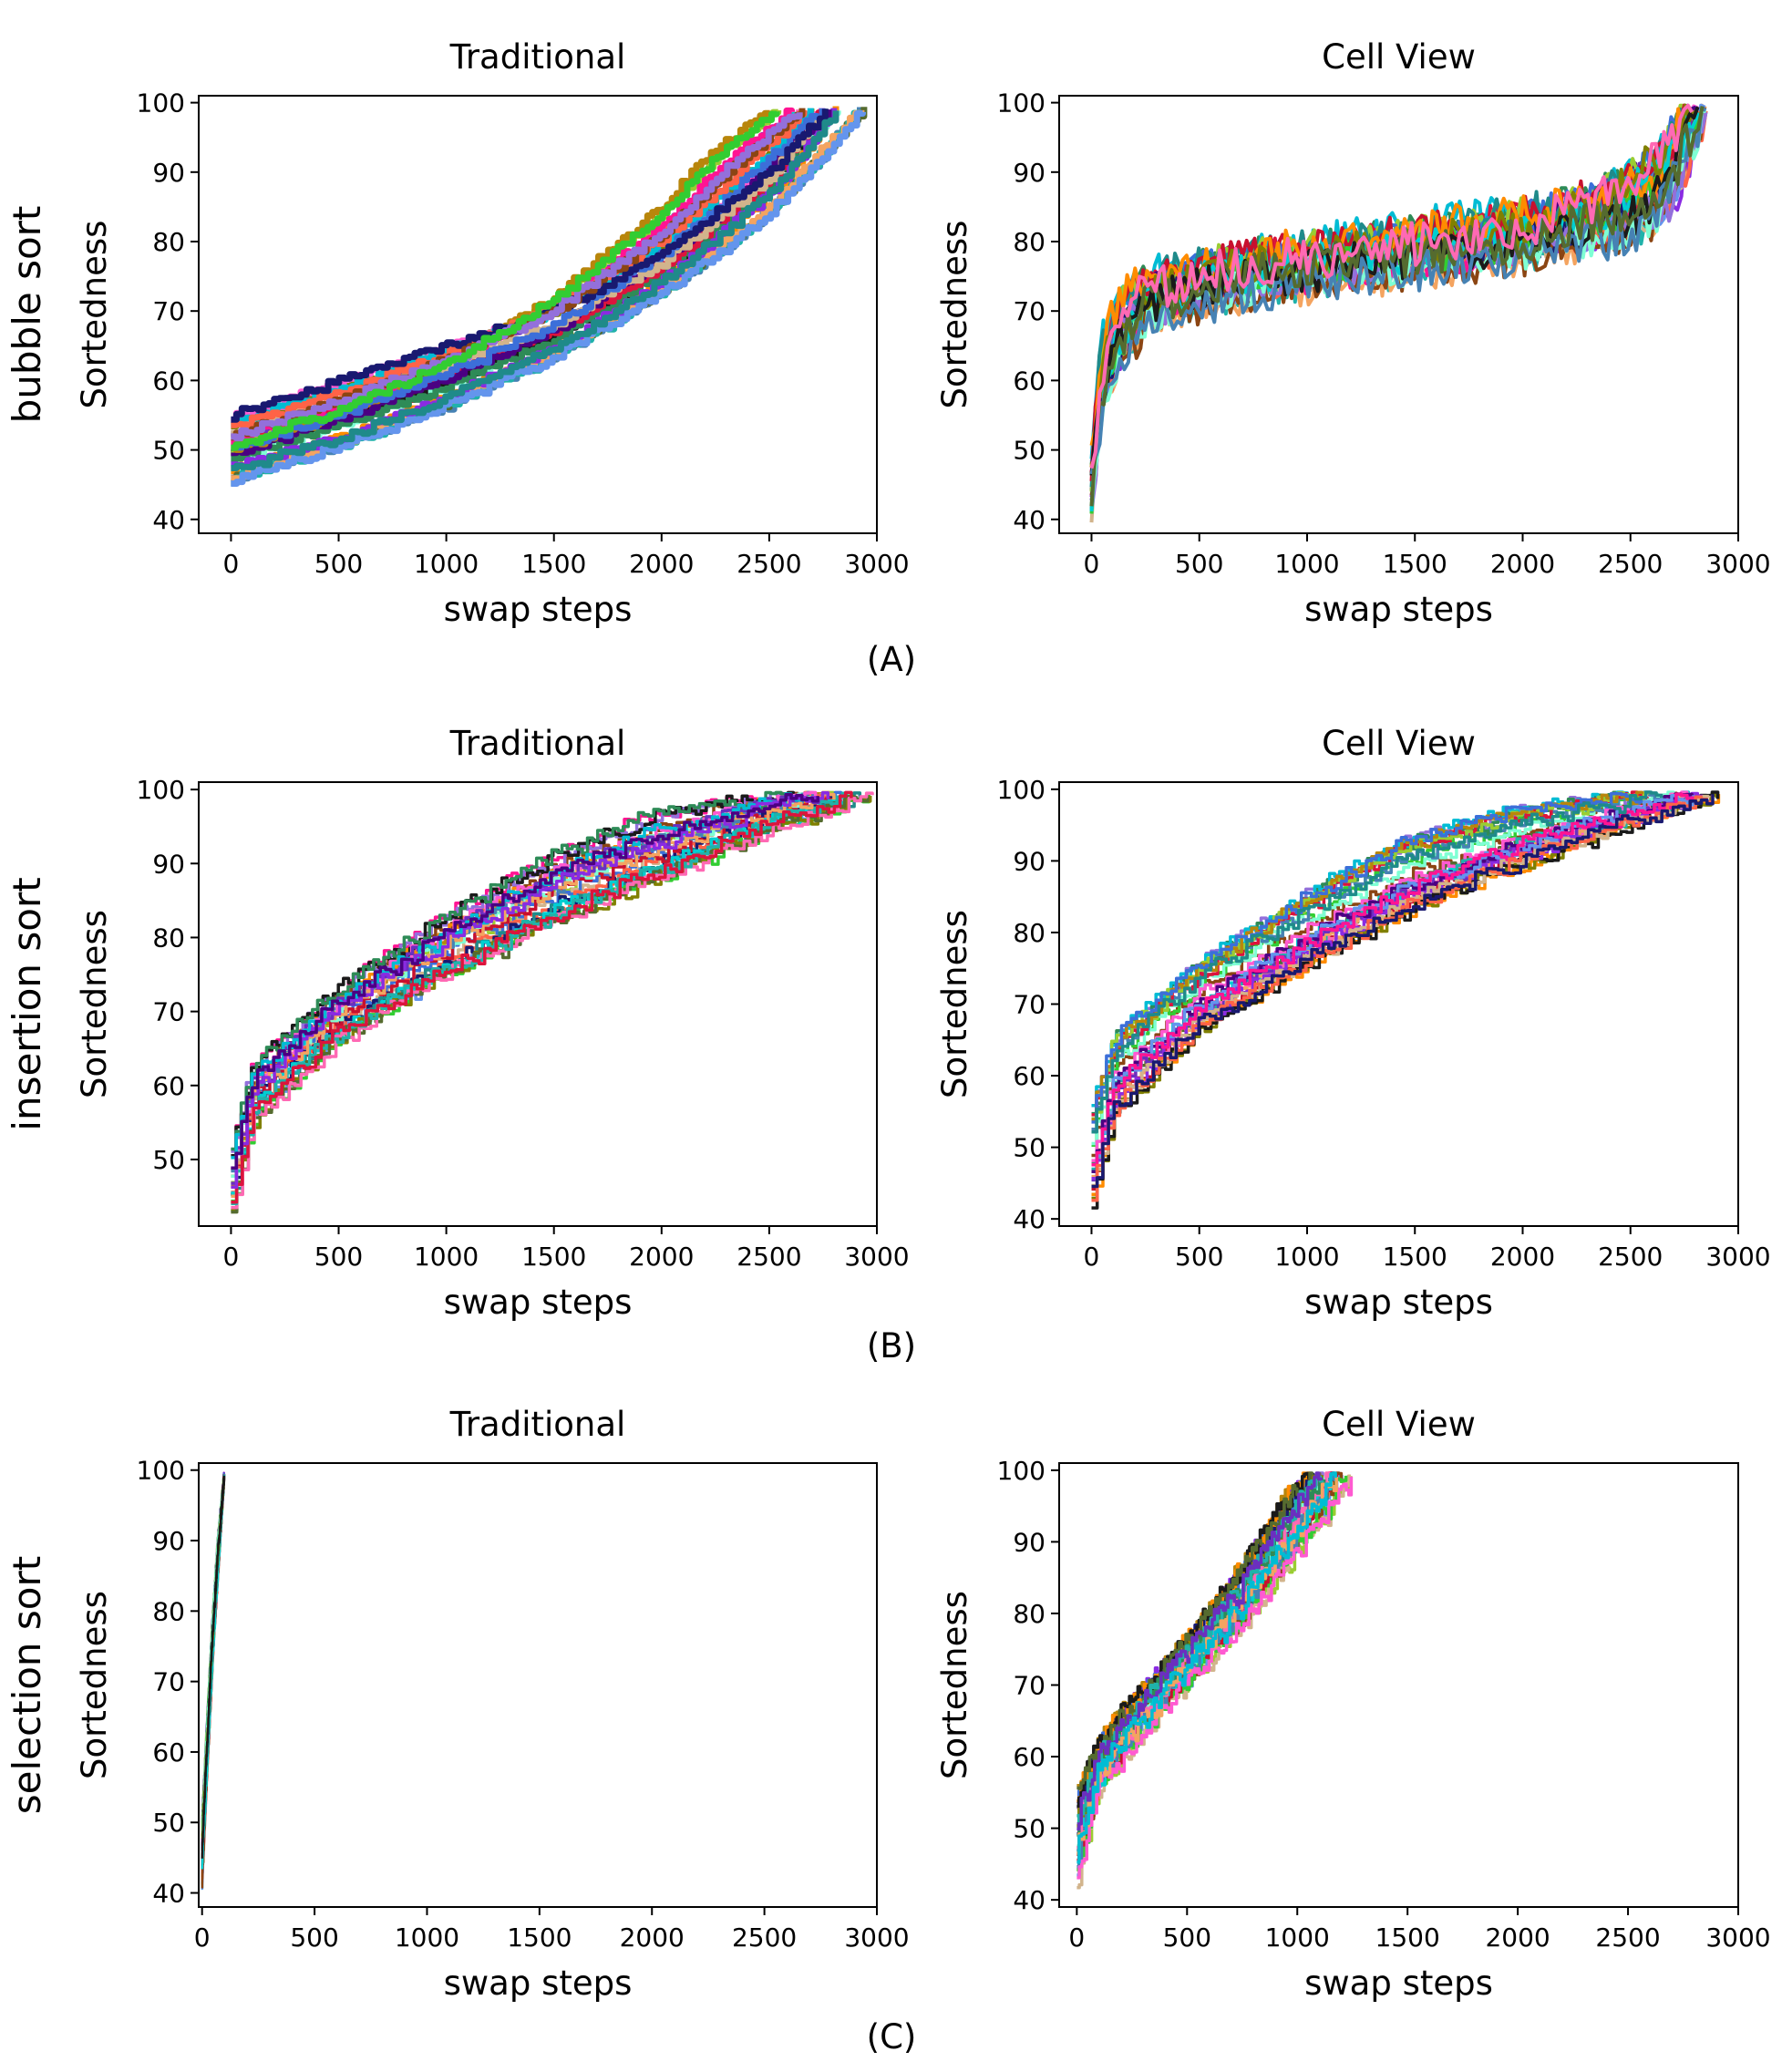 Image resolution: width=1782 pixels, height=2072 pixels. What do you see at coordinates (891, 659) in the screenshot?
I see `panel-label: (A)` at bounding box center [891, 659].